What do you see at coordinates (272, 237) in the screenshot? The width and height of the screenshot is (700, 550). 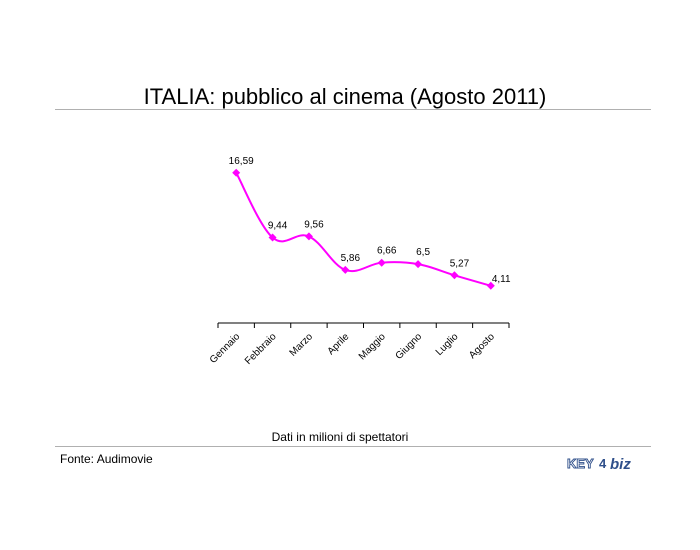 I see `data-point-febbraio` at bounding box center [272, 237].